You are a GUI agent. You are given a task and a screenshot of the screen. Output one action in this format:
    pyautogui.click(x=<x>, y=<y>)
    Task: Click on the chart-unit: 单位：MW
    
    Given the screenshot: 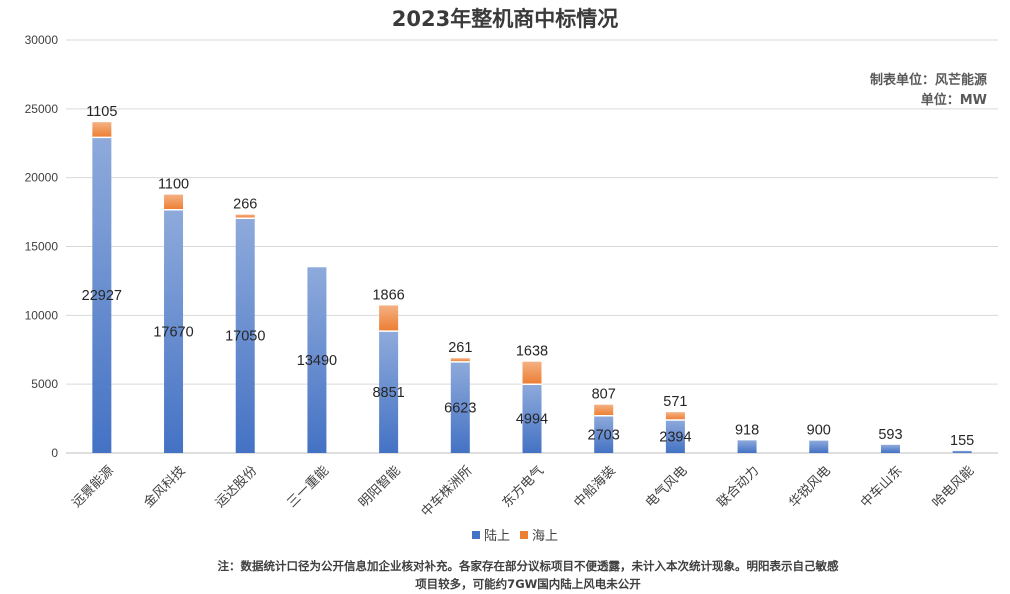 What is the action you would take?
    pyautogui.click(x=954, y=100)
    